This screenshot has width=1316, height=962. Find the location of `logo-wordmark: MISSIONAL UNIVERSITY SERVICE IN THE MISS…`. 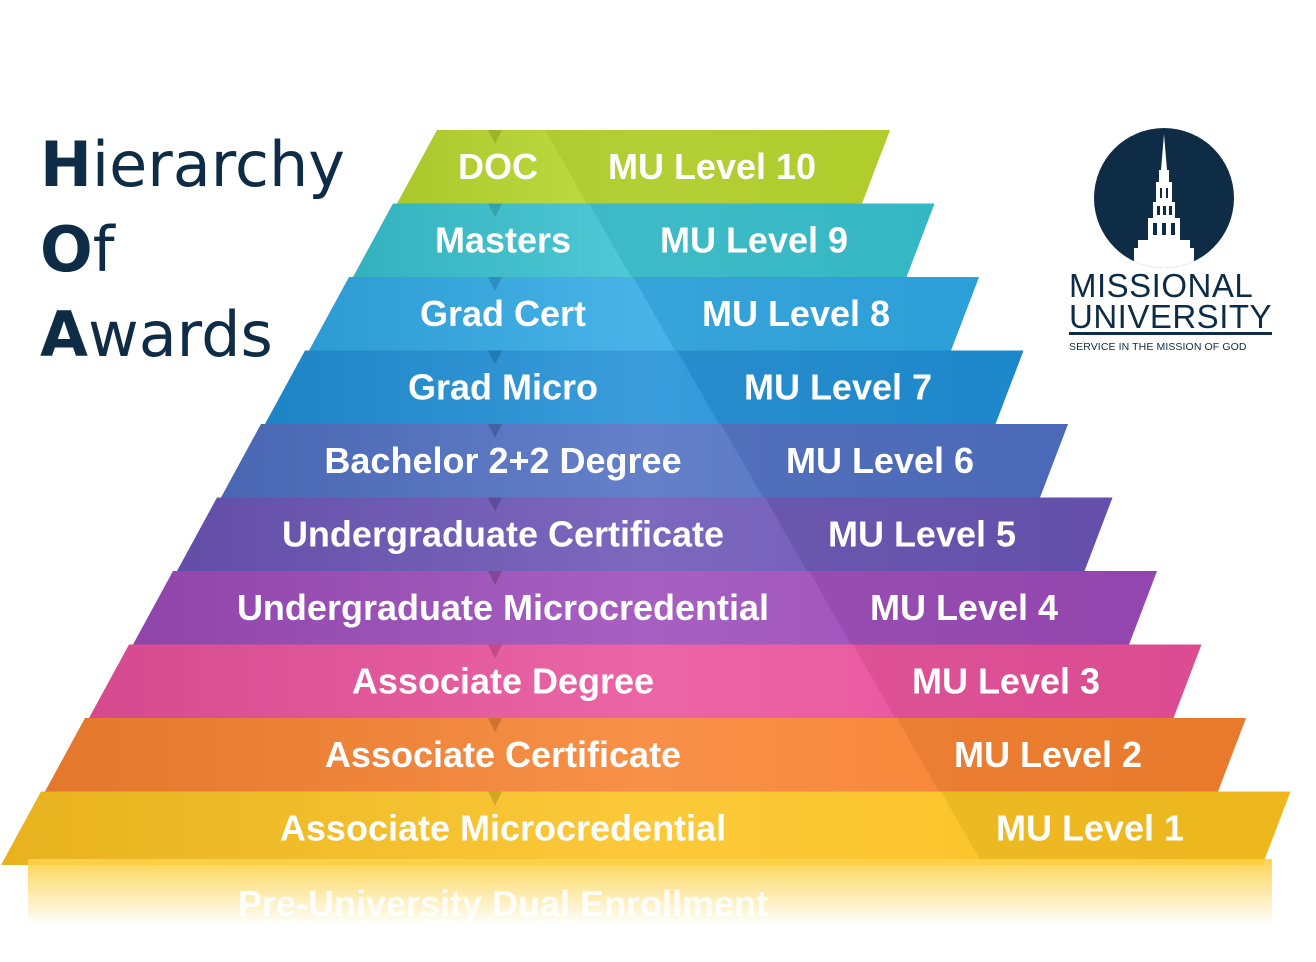

logo-wordmark: MISSIONAL UNIVERSITY SERVICE IN THE MISS… is located at coordinates (1171, 310).